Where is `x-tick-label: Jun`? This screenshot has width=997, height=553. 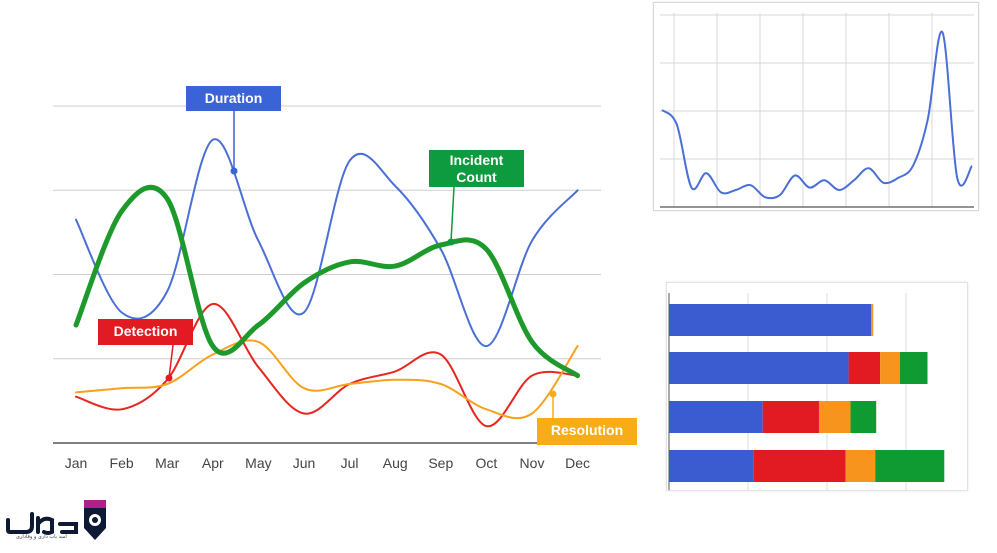
x-tick-label: Jun is located at coordinates (304, 463).